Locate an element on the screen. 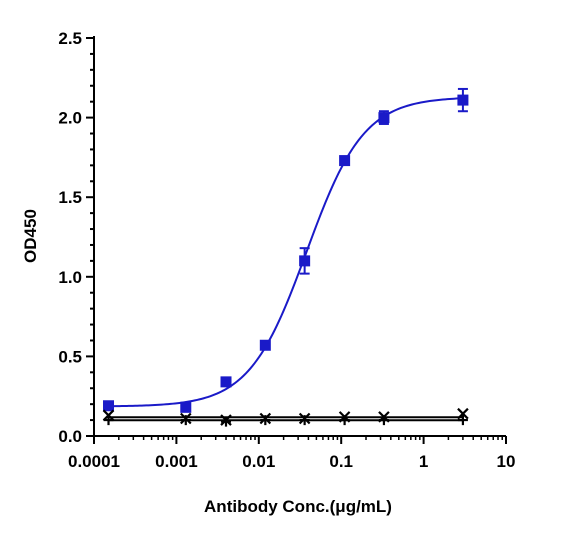 This screenshot has height=534, width=575. y-tick-label: 0.0 is located at coordinates (70, 436).